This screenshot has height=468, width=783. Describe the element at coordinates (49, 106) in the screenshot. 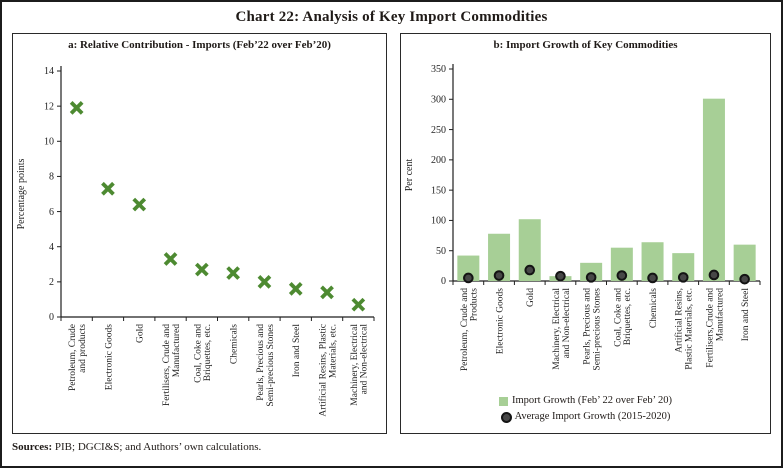

I see `y-tick-label: 12` at that location.